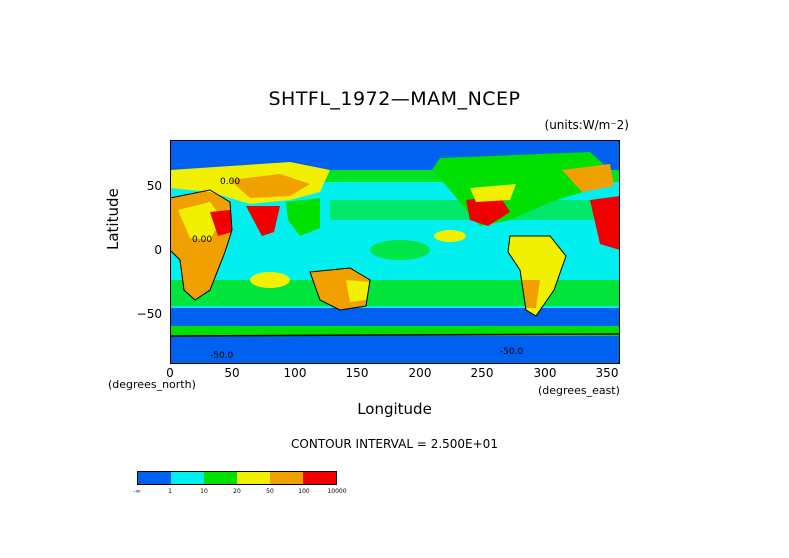 The height and width of the screenshot is (558, 789). Describe the element at coordinates (113, 219) in the screenshot. I see `y-axis-label: Latitude` at that location.